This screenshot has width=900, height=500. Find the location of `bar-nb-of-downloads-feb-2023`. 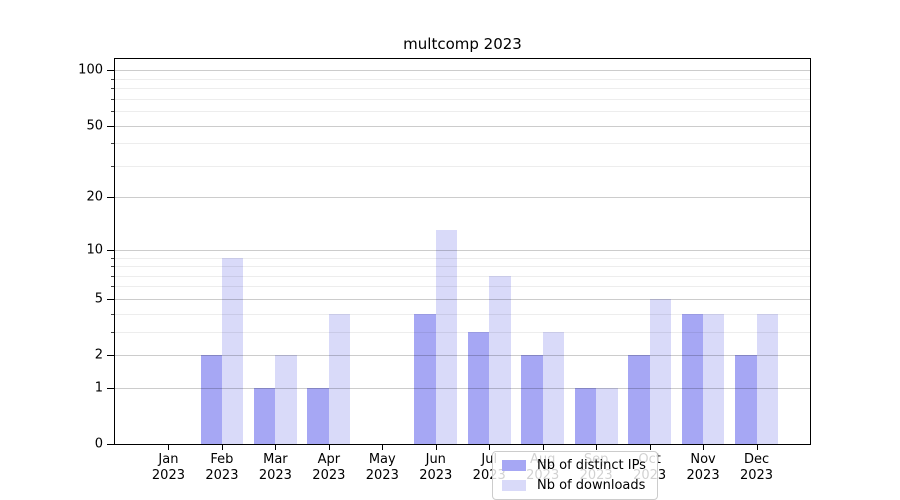

bar-nb-of-downloads-feb-2023 is located at coordinates (232, 350).